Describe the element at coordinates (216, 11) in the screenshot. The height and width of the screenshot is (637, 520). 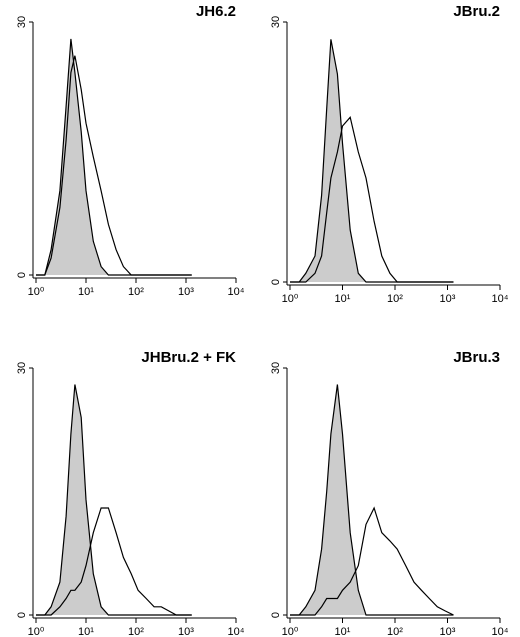
I see `chart-title: JH6.2` at that location.